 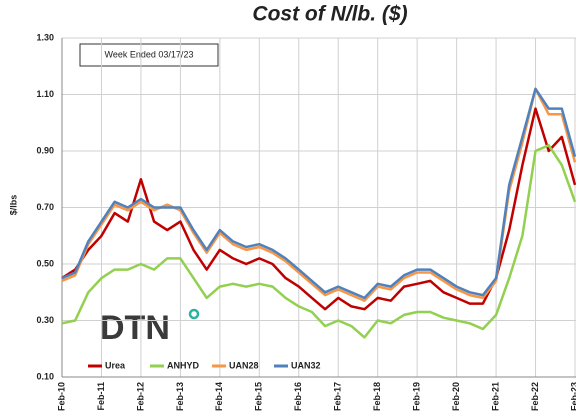 I want to click on annotation-box, so click(x=149, y=55).